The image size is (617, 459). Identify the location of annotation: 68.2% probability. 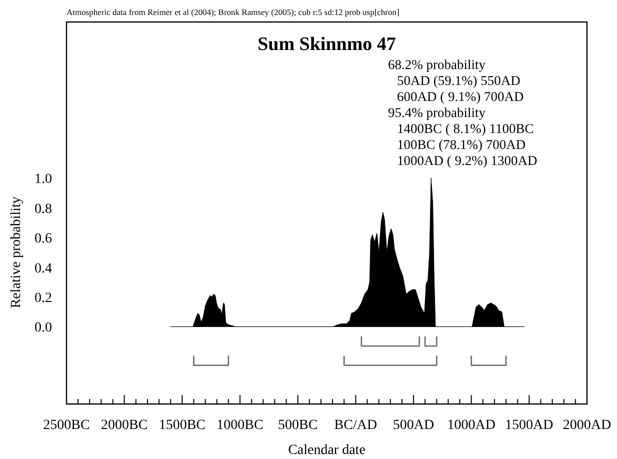
(437, 64).